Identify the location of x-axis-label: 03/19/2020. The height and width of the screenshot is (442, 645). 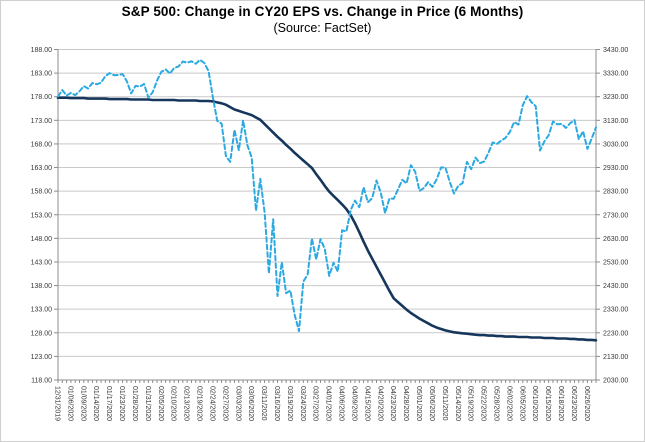
(289, 403).